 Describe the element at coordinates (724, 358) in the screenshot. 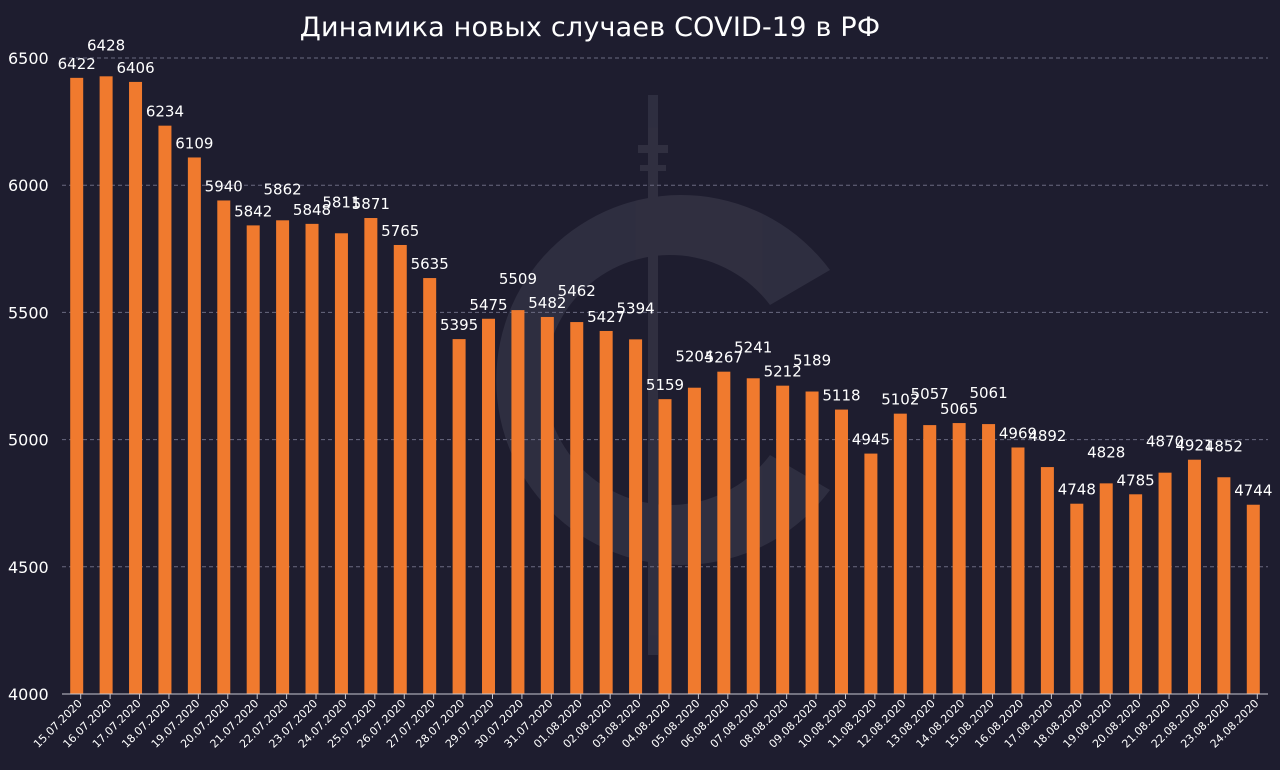

I see `data-label: 5267` at that location.